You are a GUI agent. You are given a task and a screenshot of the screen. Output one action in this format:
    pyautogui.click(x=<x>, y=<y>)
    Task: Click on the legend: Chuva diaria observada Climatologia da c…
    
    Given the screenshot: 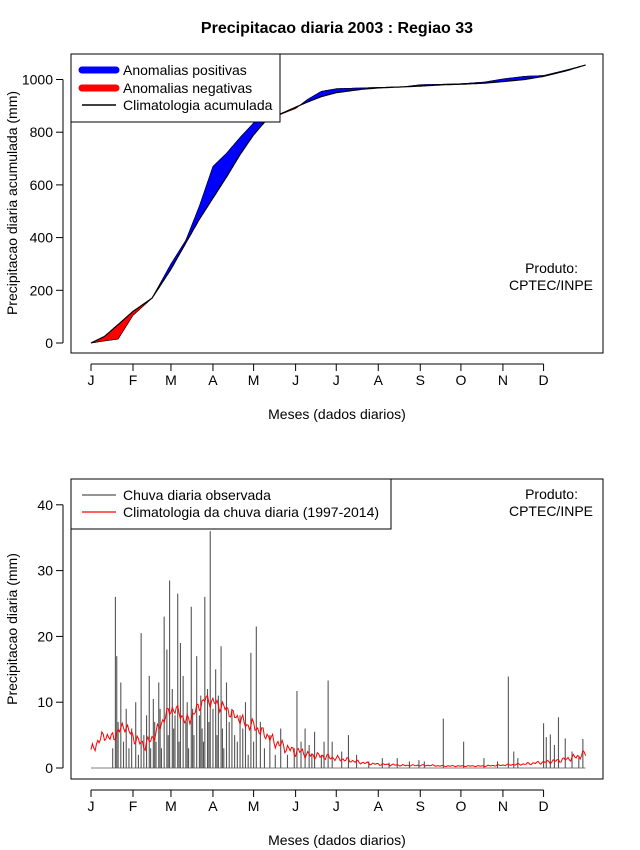 What is the action you would take?
    pyautogui.click(x=231, y=504)
    